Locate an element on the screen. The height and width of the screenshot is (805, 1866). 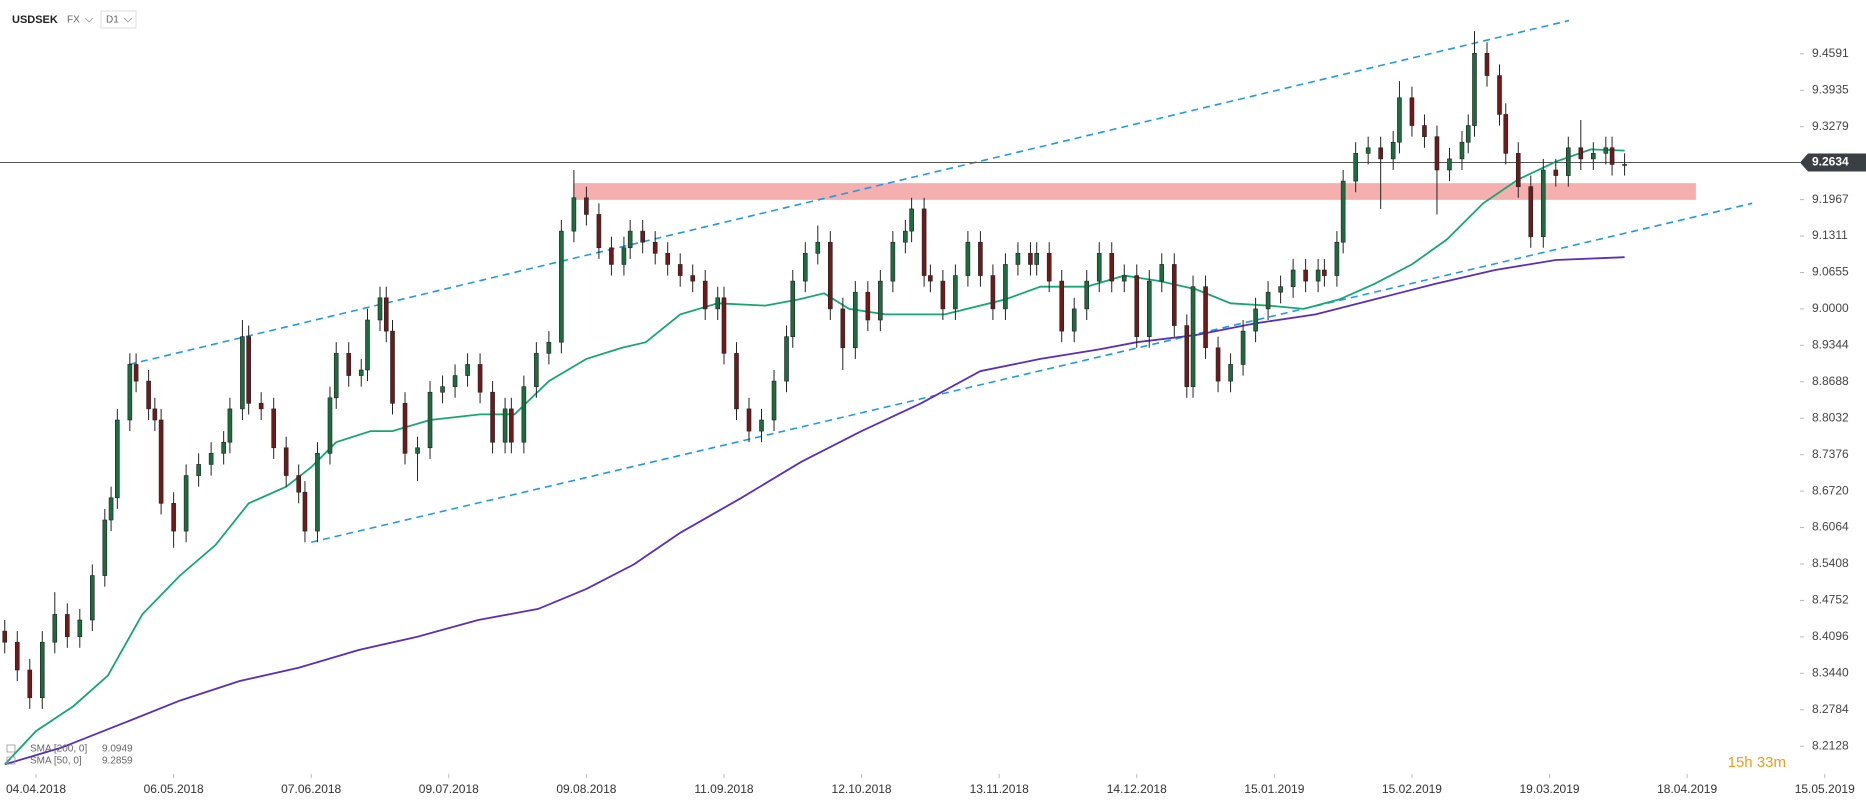
interval-selector: D1 is located at coordinates (112, 20).